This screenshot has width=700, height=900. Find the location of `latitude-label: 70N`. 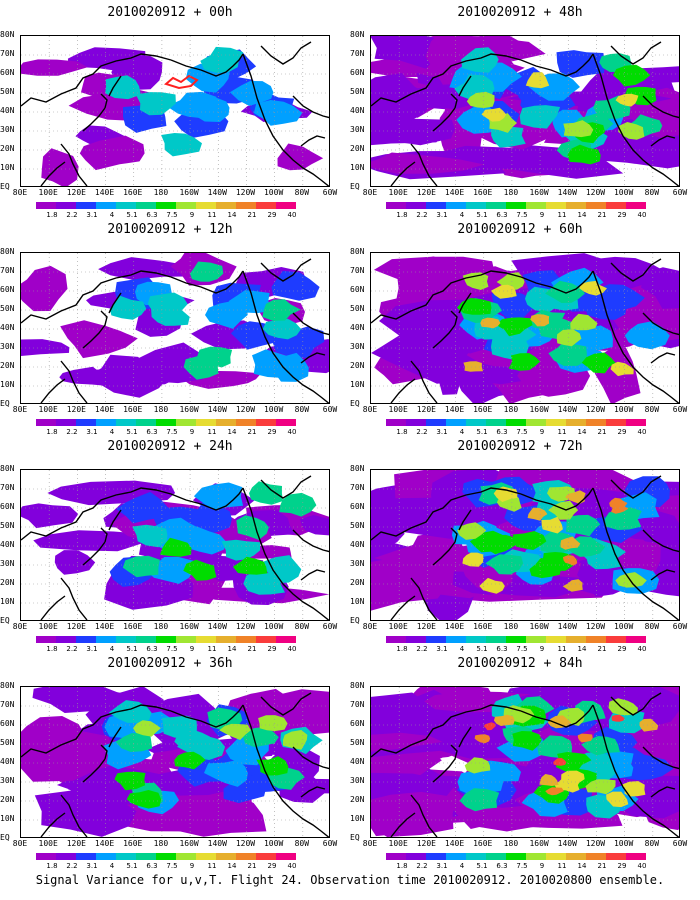

latitude-label: 70N is located at coordinates (357, 270).